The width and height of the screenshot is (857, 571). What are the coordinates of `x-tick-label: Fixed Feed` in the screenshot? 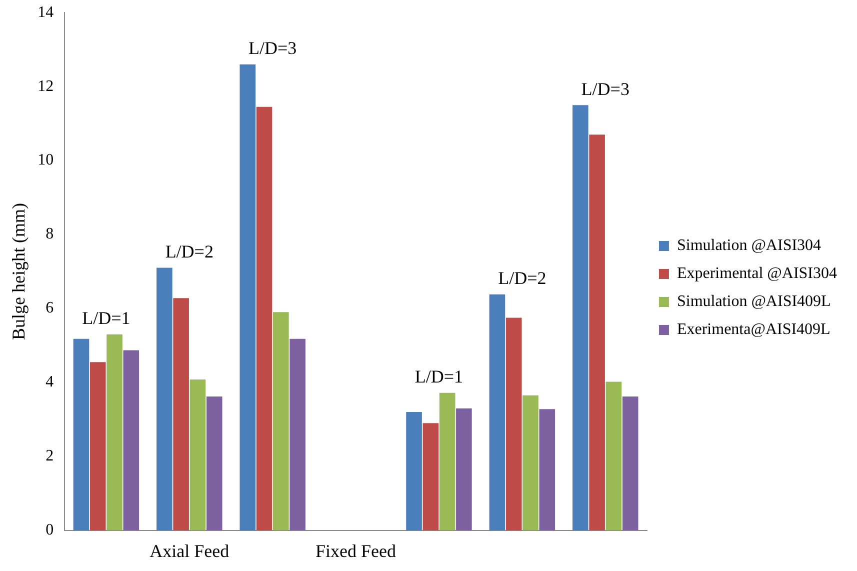 It's located at (356, 550).